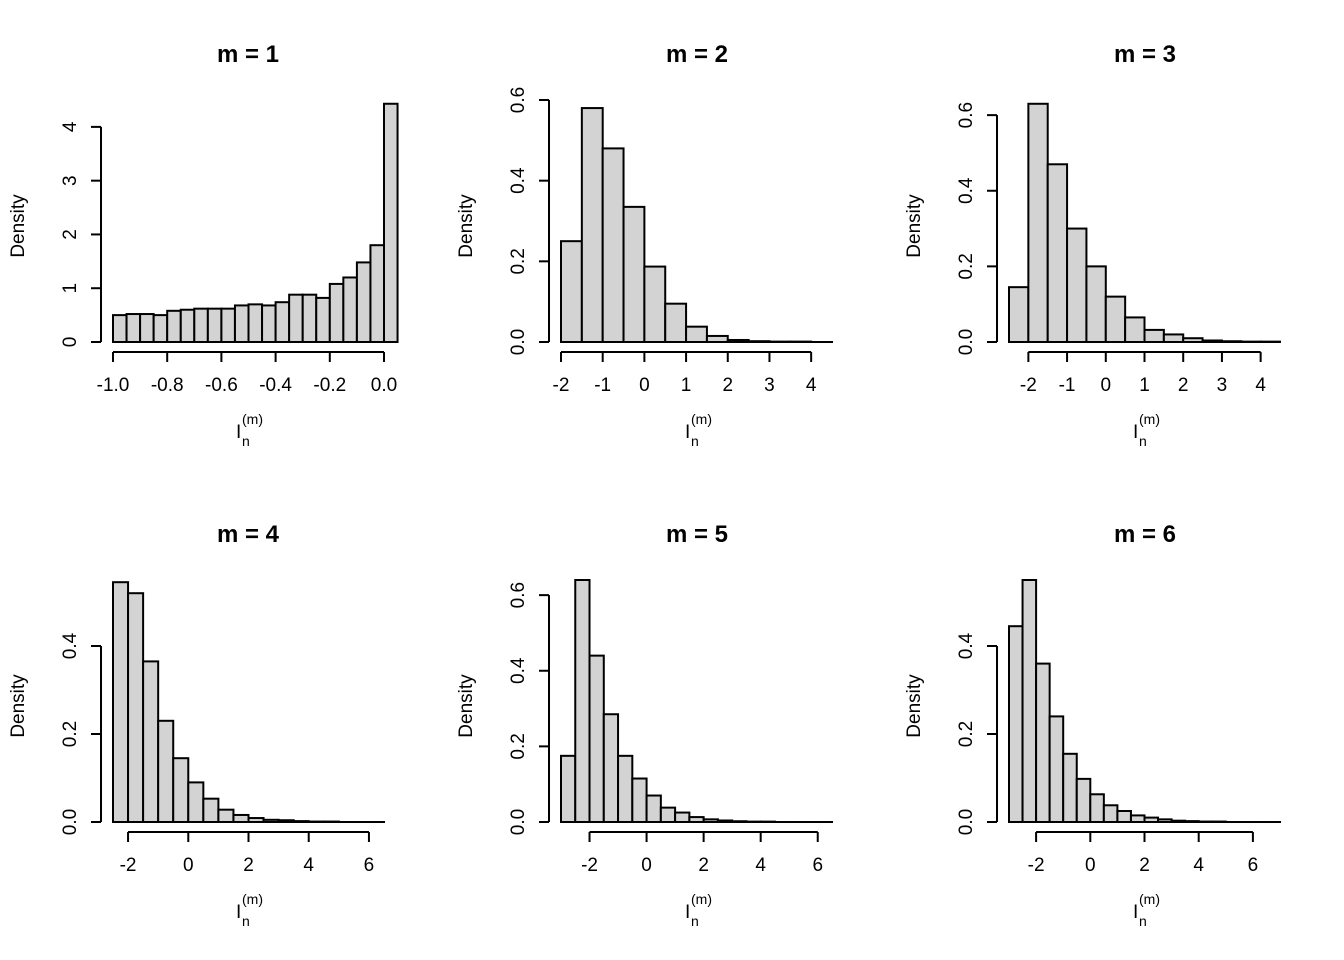 This screenshot has width=1344, height=960. What do you see at coordinates (248, 54) in the screenshot?
I see `panel-title: m = 1` at bounding box center [248, 54].